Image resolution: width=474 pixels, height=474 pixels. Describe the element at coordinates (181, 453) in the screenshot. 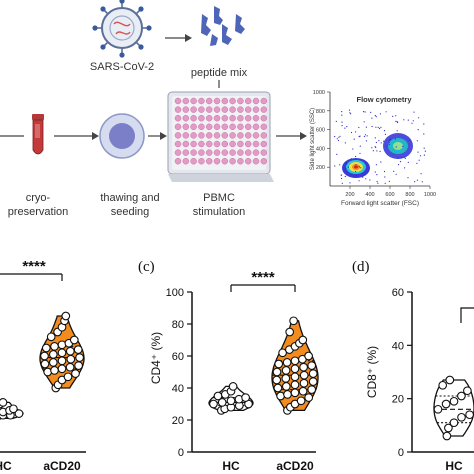

I see `panel-c-y-tick-label: 0` at that location.